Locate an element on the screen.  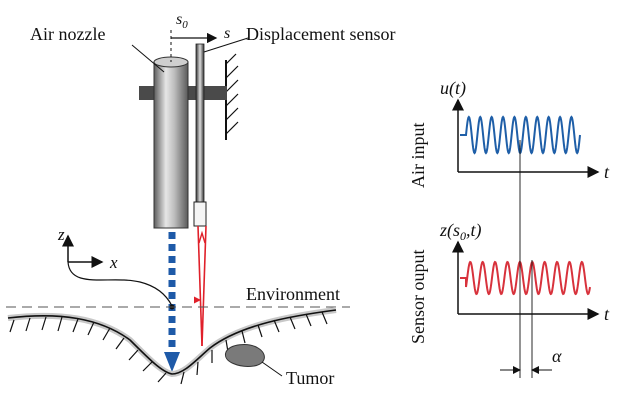
top-plot-axes is located at coordinates (526, 138).